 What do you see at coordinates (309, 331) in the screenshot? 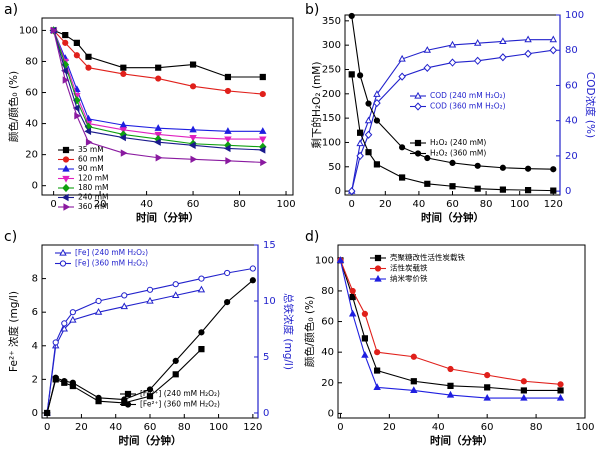
I see `y-axis-label: 颜色/颜色₀ (%)` at bounding box center [309, 331].